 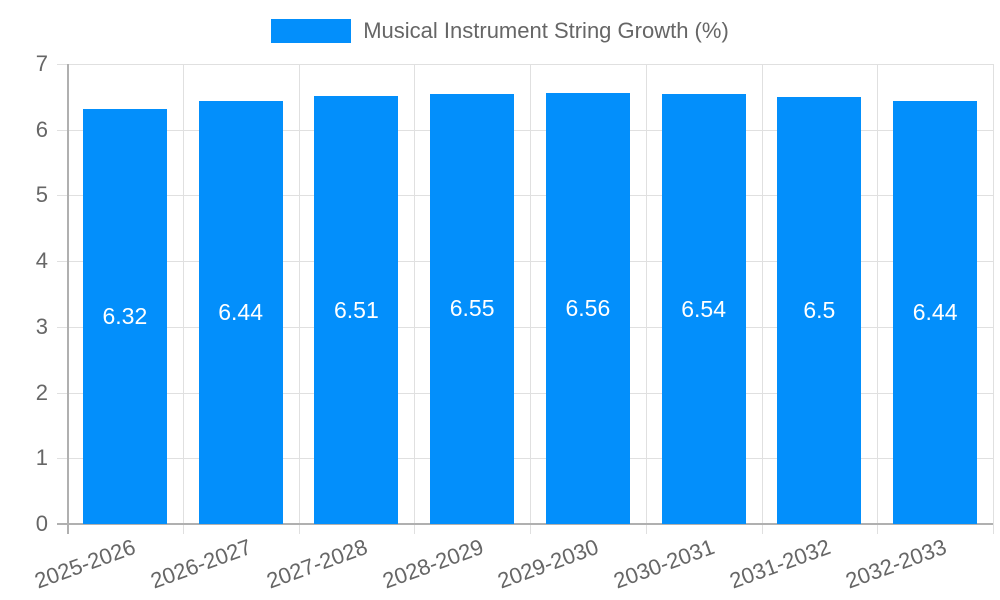 I want to click on y-tick-label: 5, so click(x=41, y=195).